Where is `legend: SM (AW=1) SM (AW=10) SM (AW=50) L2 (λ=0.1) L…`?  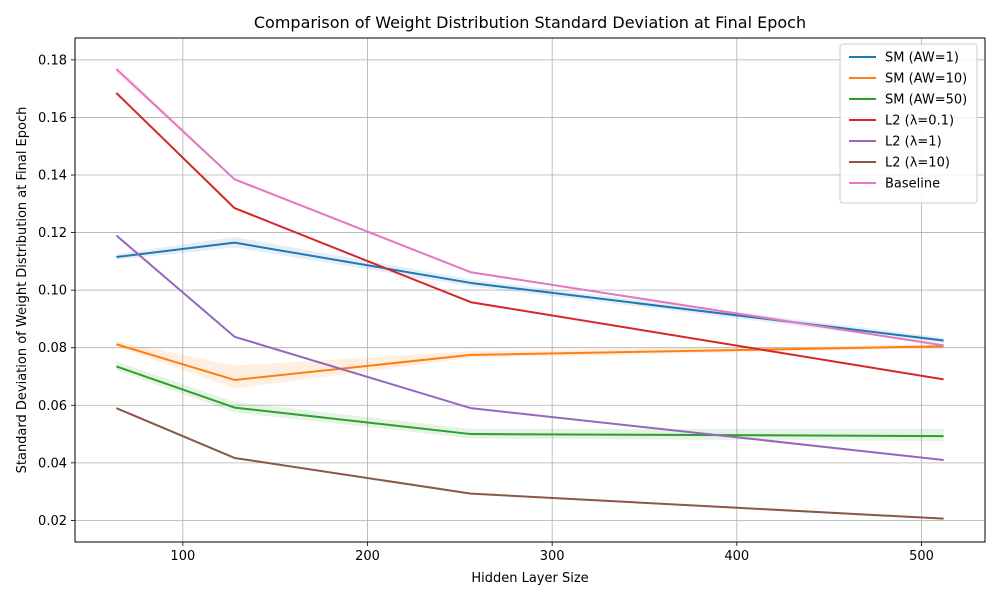
legend: SM (AW=1) SM (AW=10) SM (AW=50) L2 (λ=0.1) L… is located at coordinates (908, 123).